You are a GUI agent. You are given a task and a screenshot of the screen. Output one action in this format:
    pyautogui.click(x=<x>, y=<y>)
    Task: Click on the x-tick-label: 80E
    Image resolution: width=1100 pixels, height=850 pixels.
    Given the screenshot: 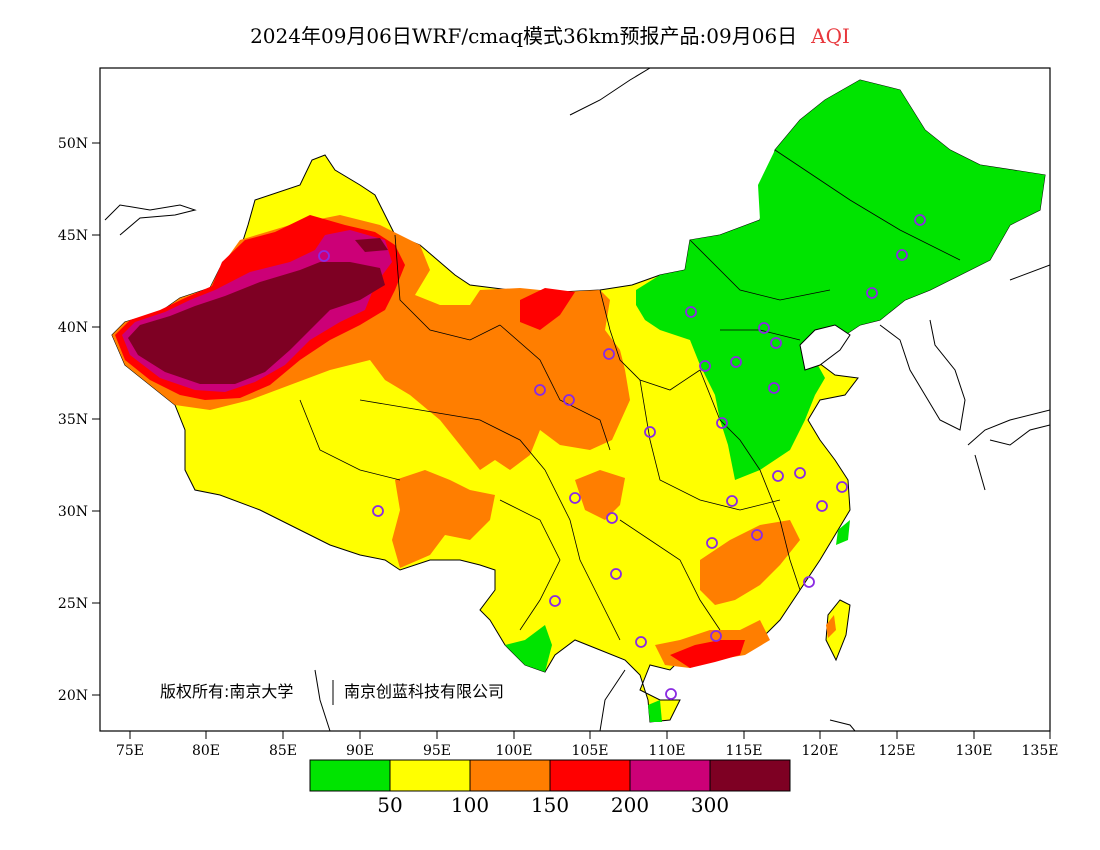 What is the action you would take?
    pyautogui.click(x=206, y=751)
    